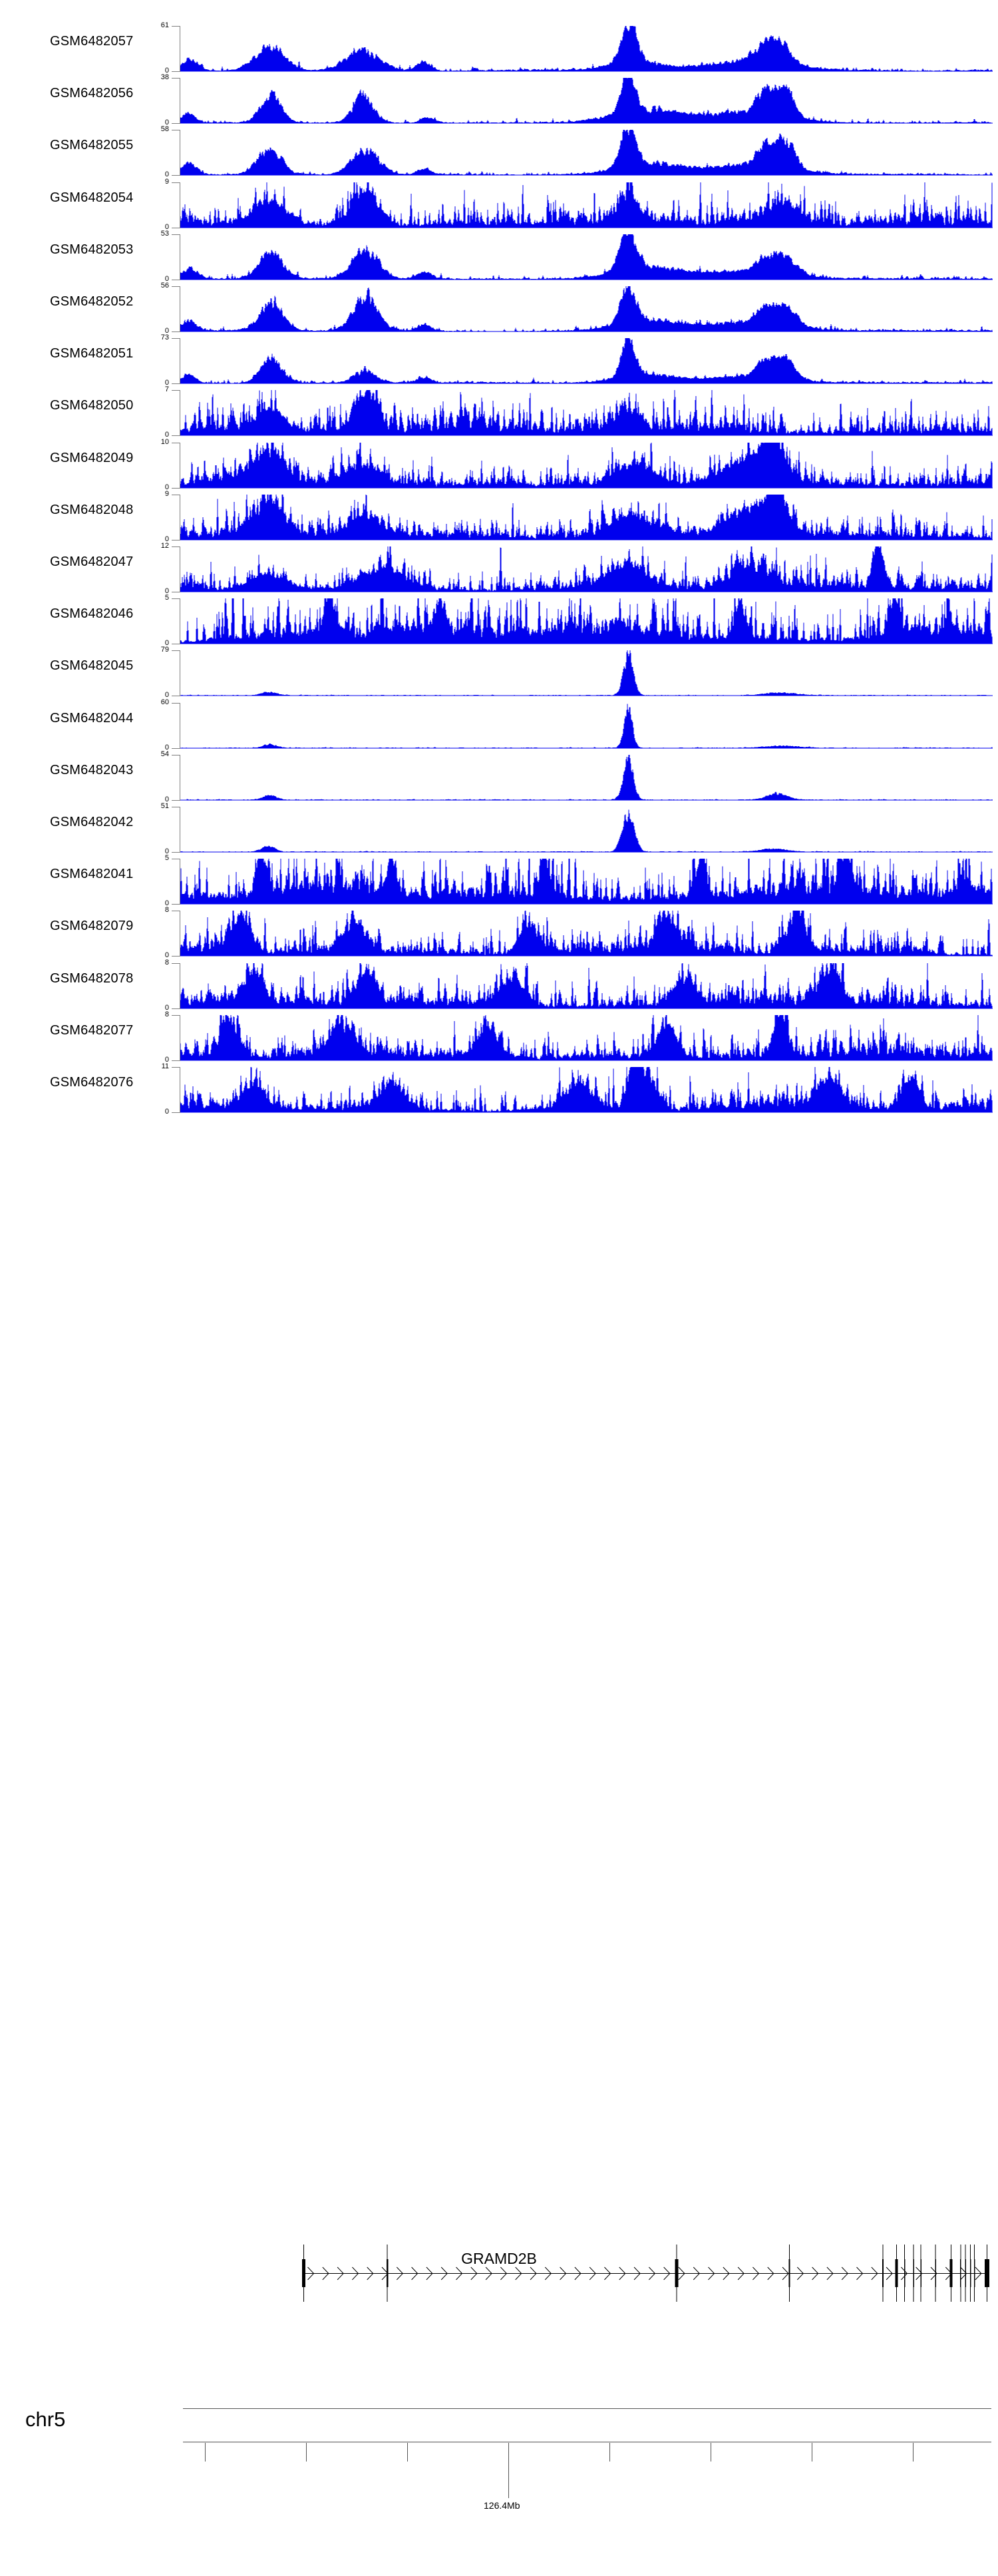 This screenshot has width=998, height=2576. I want to click on coverage-track: GSM6482057 61 0, so click(499, 39).